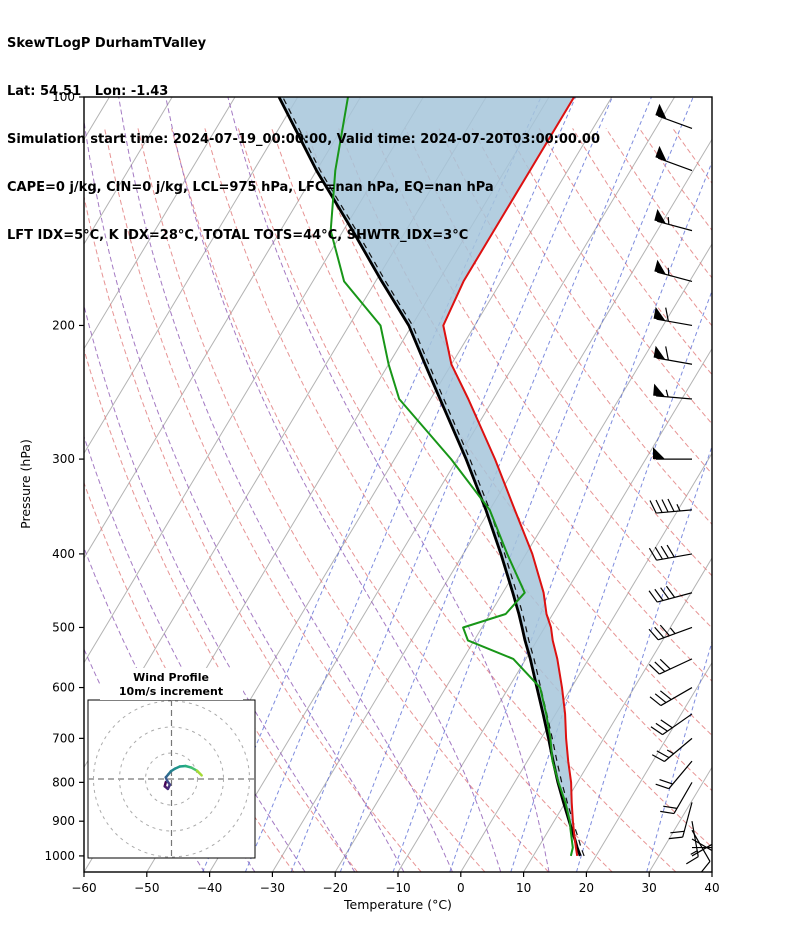 The width and height of the screenshot is (794, 937). What do you see at coordinates (649, 888) in the screenshot?
I see `x-tick-label: 30` at bounding box center [649, 888].